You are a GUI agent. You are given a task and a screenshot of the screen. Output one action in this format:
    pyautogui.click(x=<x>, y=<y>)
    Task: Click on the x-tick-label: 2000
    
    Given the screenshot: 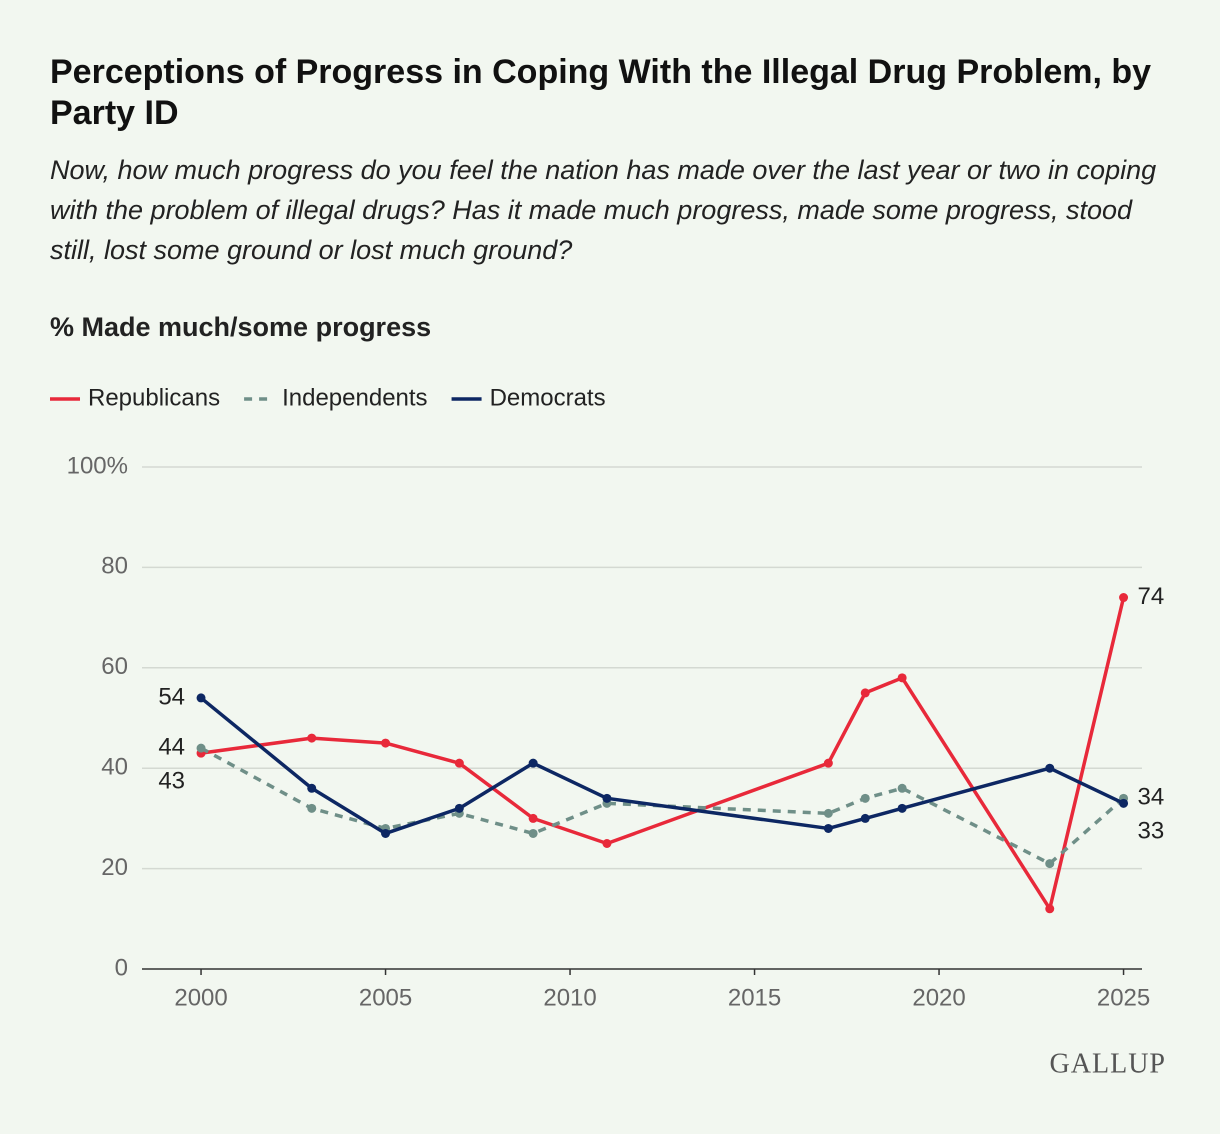 What is the action you would take?
    pyautogui.click(x=200, y=997)
    